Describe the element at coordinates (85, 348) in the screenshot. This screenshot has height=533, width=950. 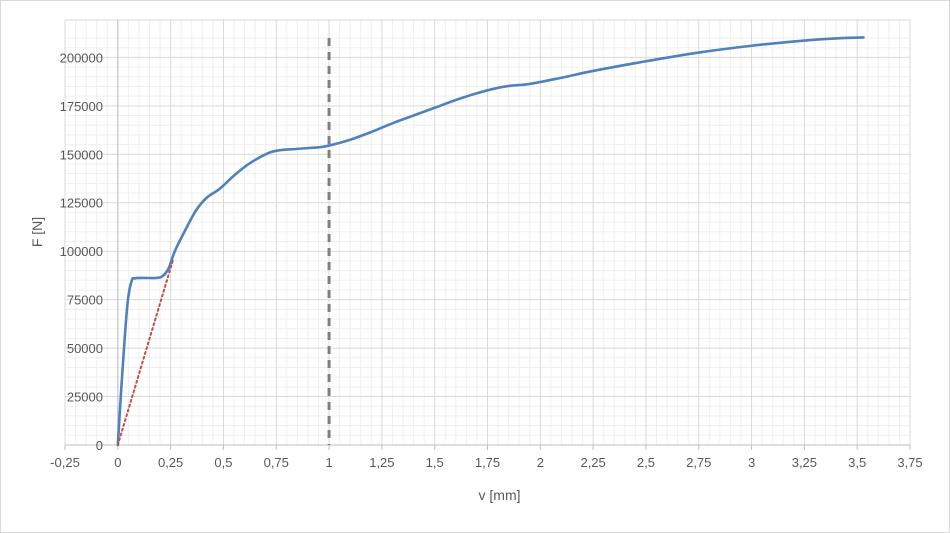
I see `y-tick-label: 50000` at that location.